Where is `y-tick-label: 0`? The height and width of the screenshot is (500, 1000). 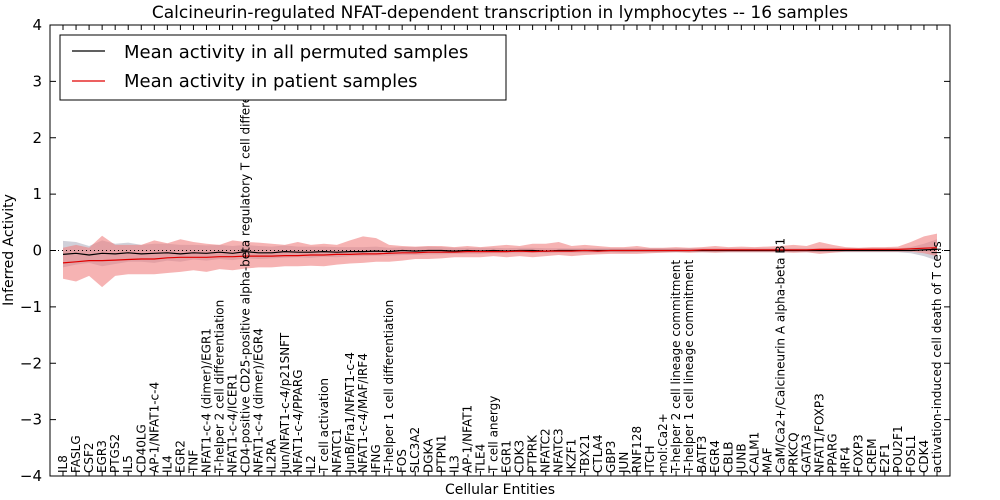
y-tick-label: 0 is located at coordinates (37, 251).